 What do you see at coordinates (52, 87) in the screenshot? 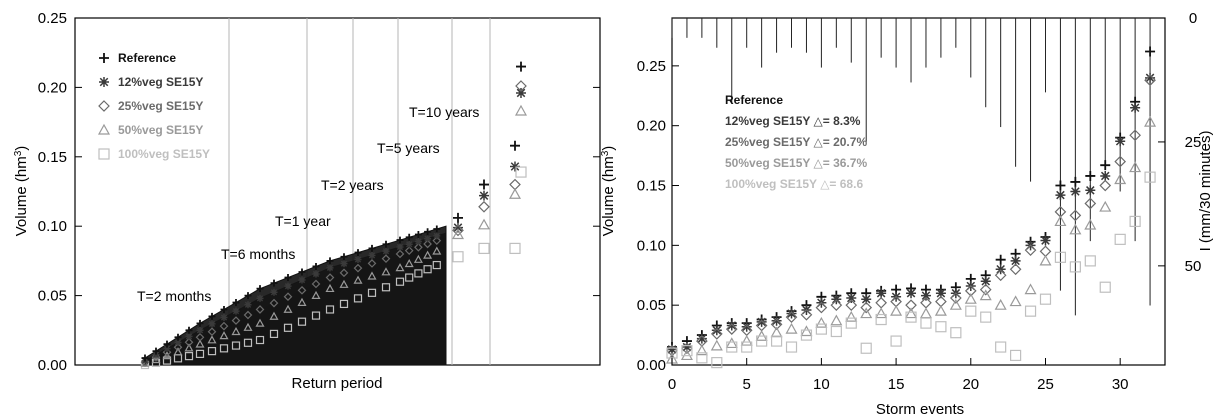
I see `left-y-tick-label: 0.20` at bounding box center [52, 87].